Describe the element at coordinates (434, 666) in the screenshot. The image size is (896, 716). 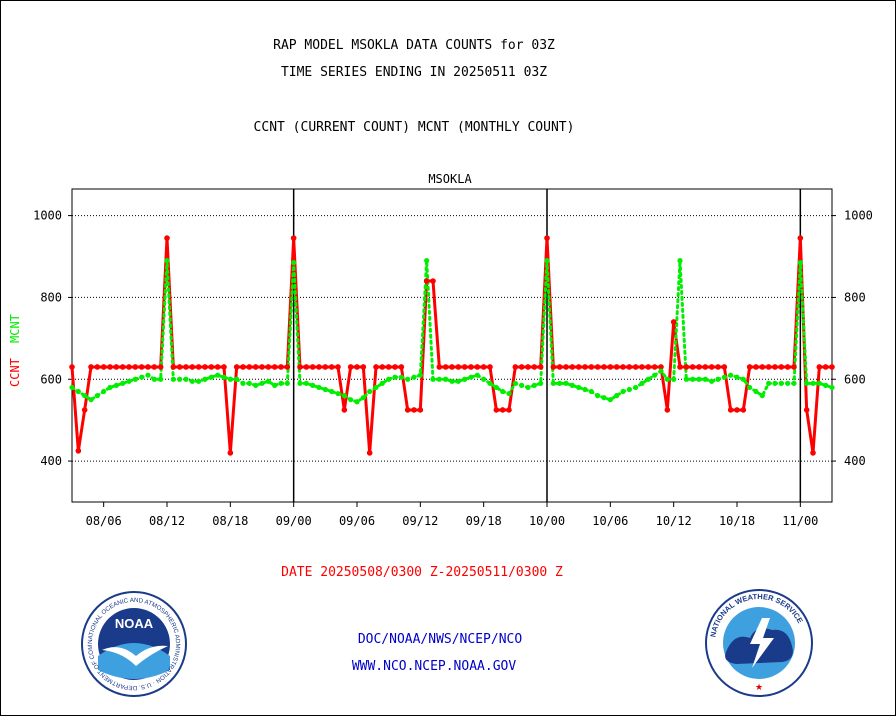
I see `footer-url: WWW.NCO.NCEP.NOAA.GOV` at that location.